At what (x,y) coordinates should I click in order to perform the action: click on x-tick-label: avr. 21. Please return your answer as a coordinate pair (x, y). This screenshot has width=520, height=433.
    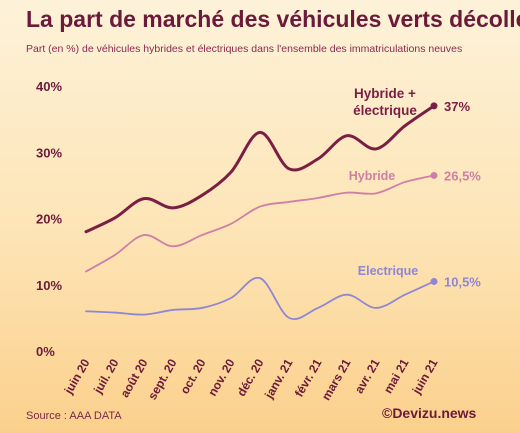
    Looking at the image, I should click on (367, 376).